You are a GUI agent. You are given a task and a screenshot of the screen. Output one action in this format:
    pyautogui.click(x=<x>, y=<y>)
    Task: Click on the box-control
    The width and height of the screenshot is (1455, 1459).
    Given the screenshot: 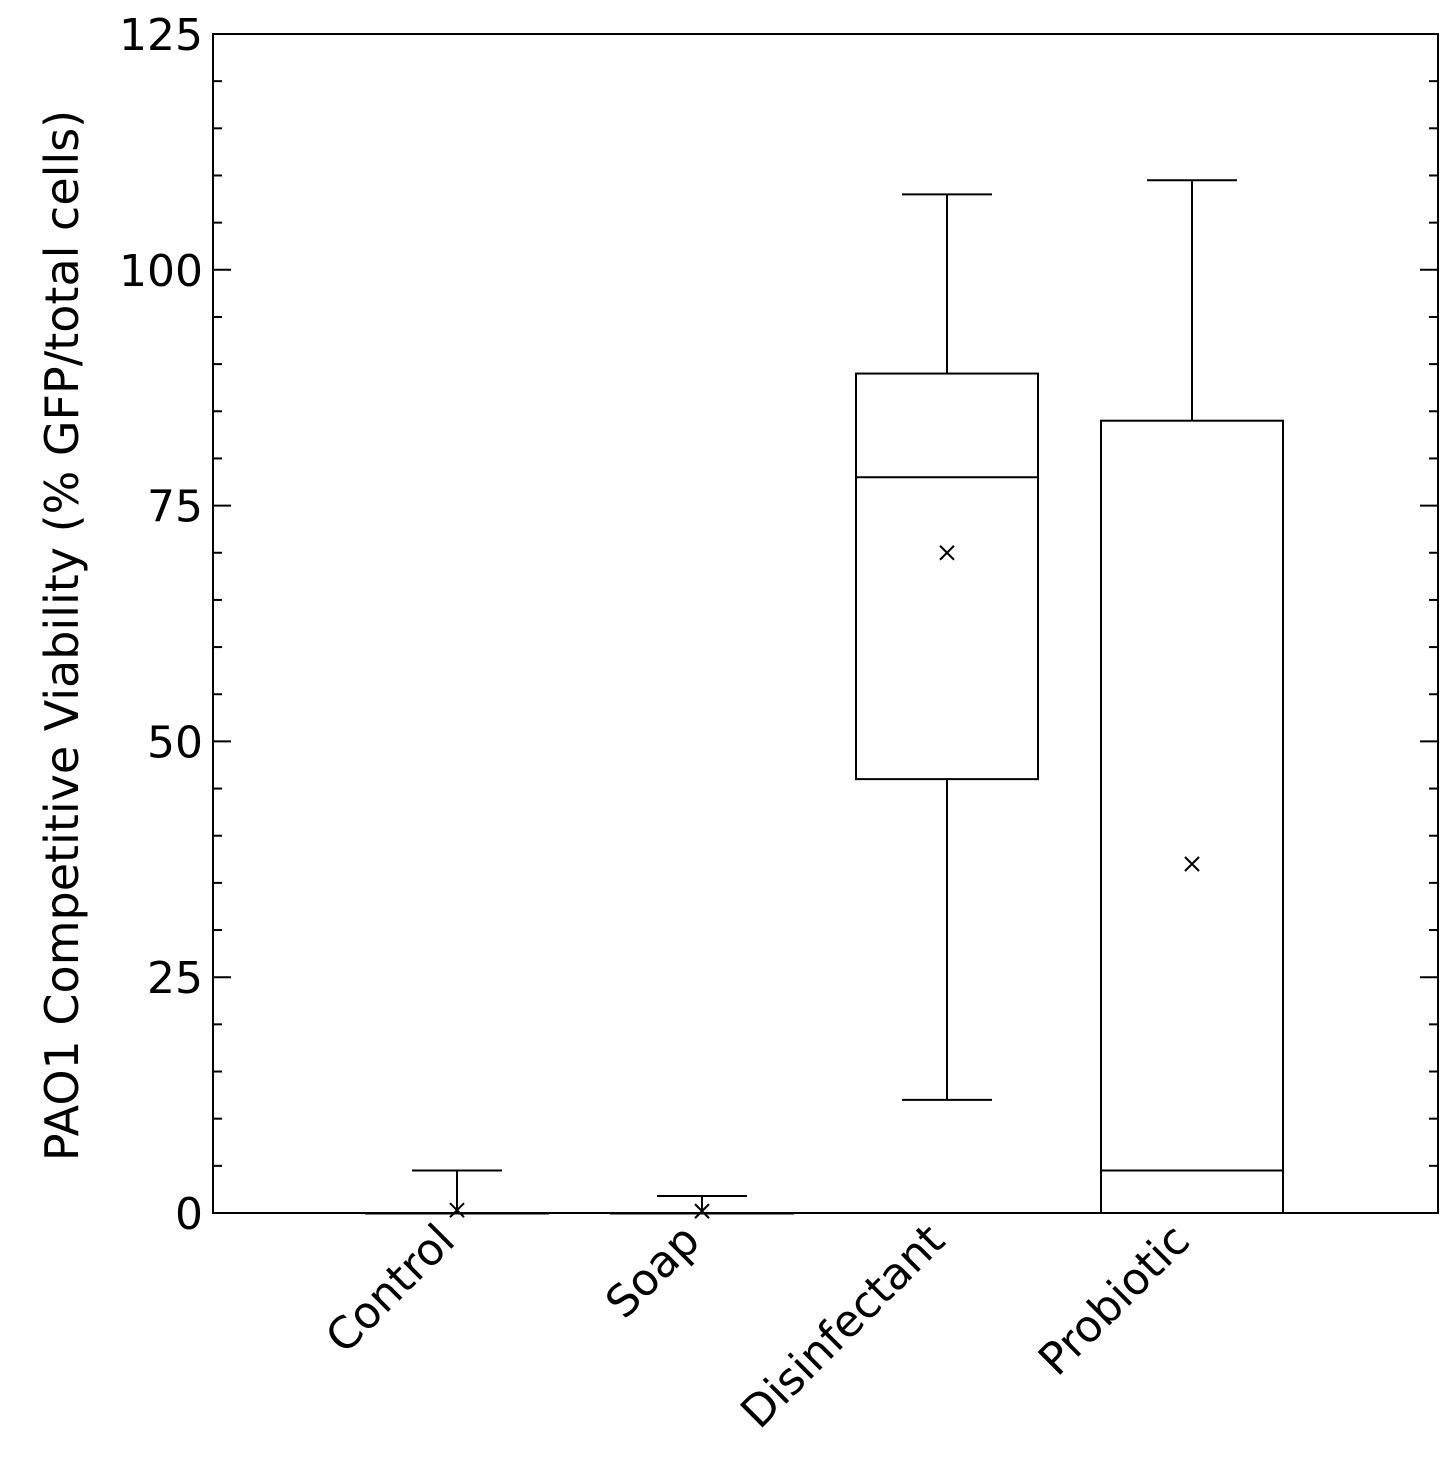 What is the action you would take?
    pyautogui.click(x=457, y=1193)
    